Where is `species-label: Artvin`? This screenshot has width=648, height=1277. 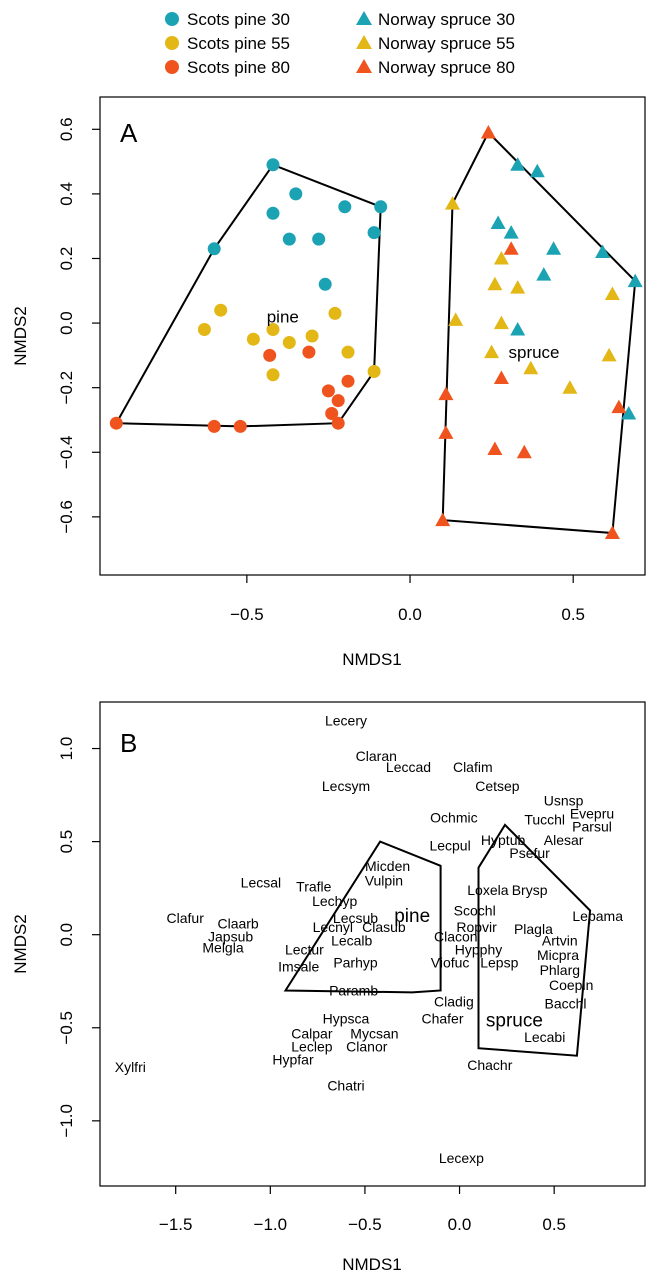
species-label: Artvin is located at coordinates (560, 940).